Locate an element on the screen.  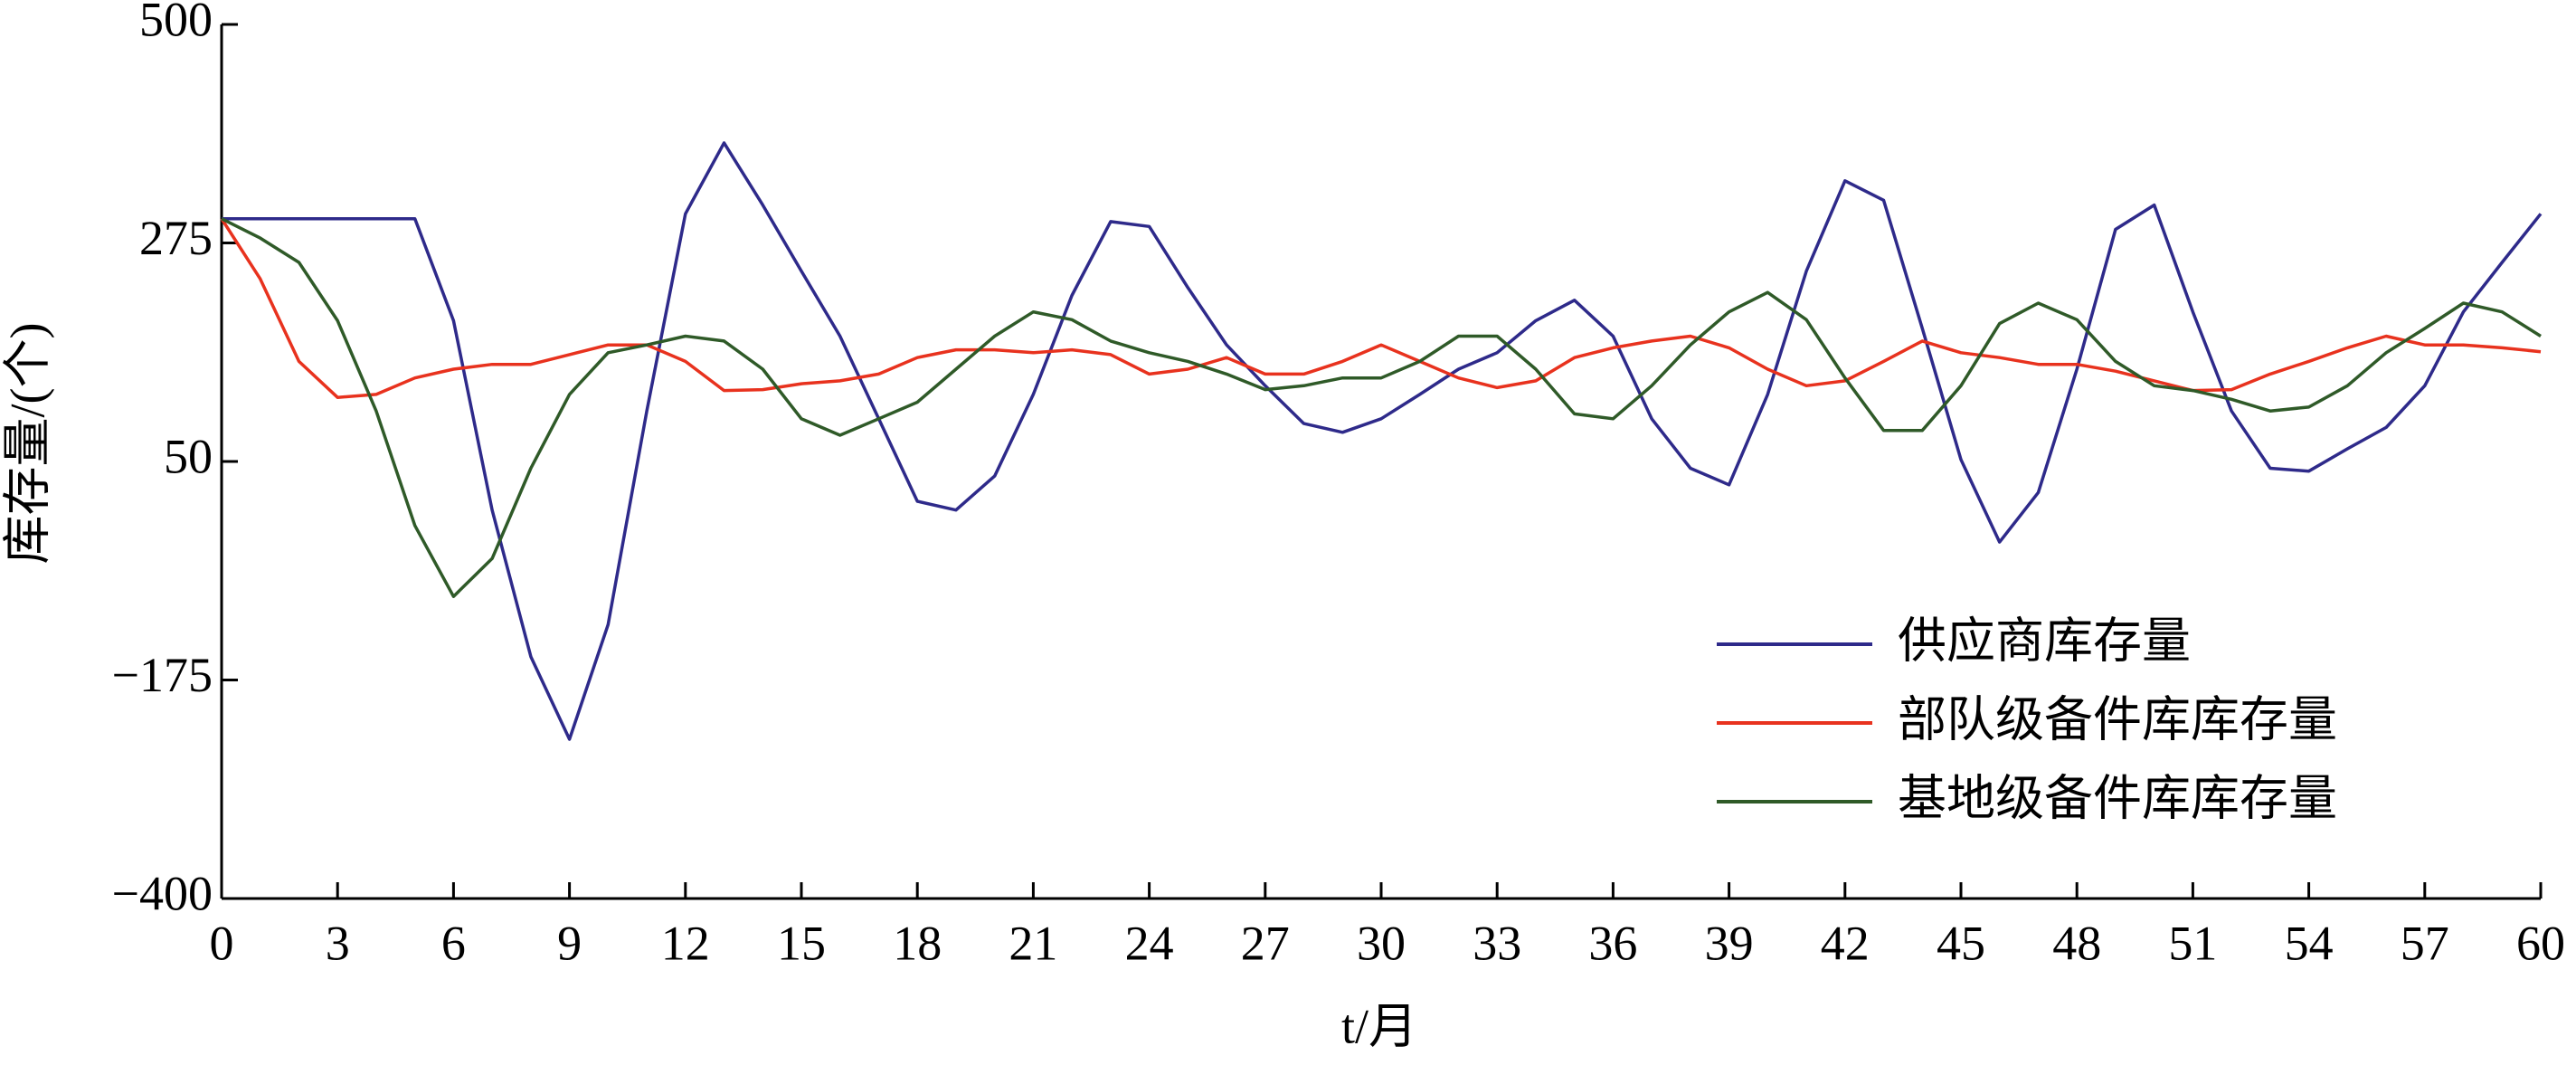
x-tick-label: 33 is located at coordinates (1497, 943).